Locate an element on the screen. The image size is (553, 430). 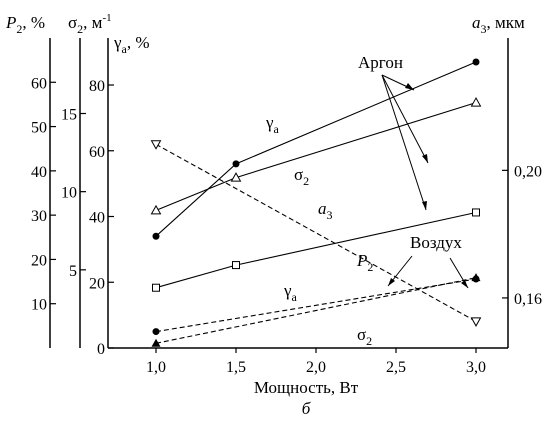
x-axis-title: Мощность, Вт is located at coordinates (306, 387).